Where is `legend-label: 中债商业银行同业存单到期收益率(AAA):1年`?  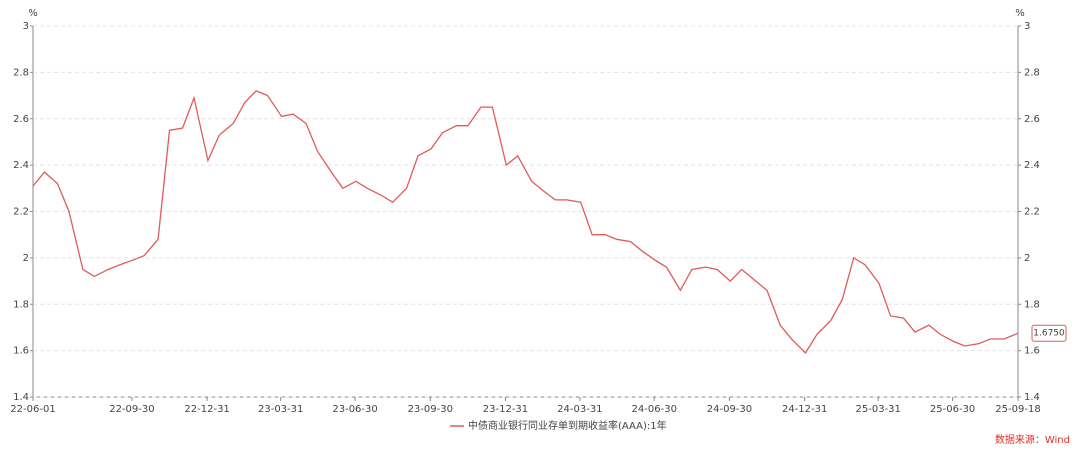 legend-label: 中债商业银行同业存单到期收益率(AAA):1年 is located at coordinates (567, 425).